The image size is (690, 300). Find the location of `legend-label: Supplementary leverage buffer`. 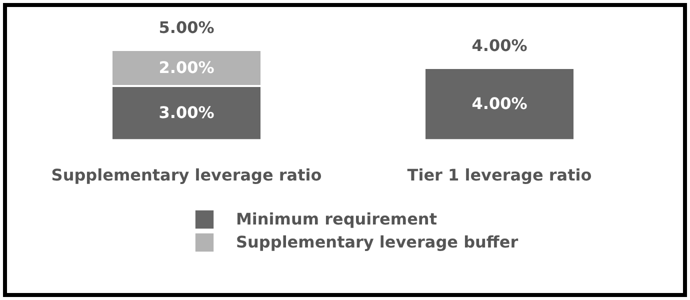

legend-label: Supplementary leverage buffer is located at coordinates (377, 242).